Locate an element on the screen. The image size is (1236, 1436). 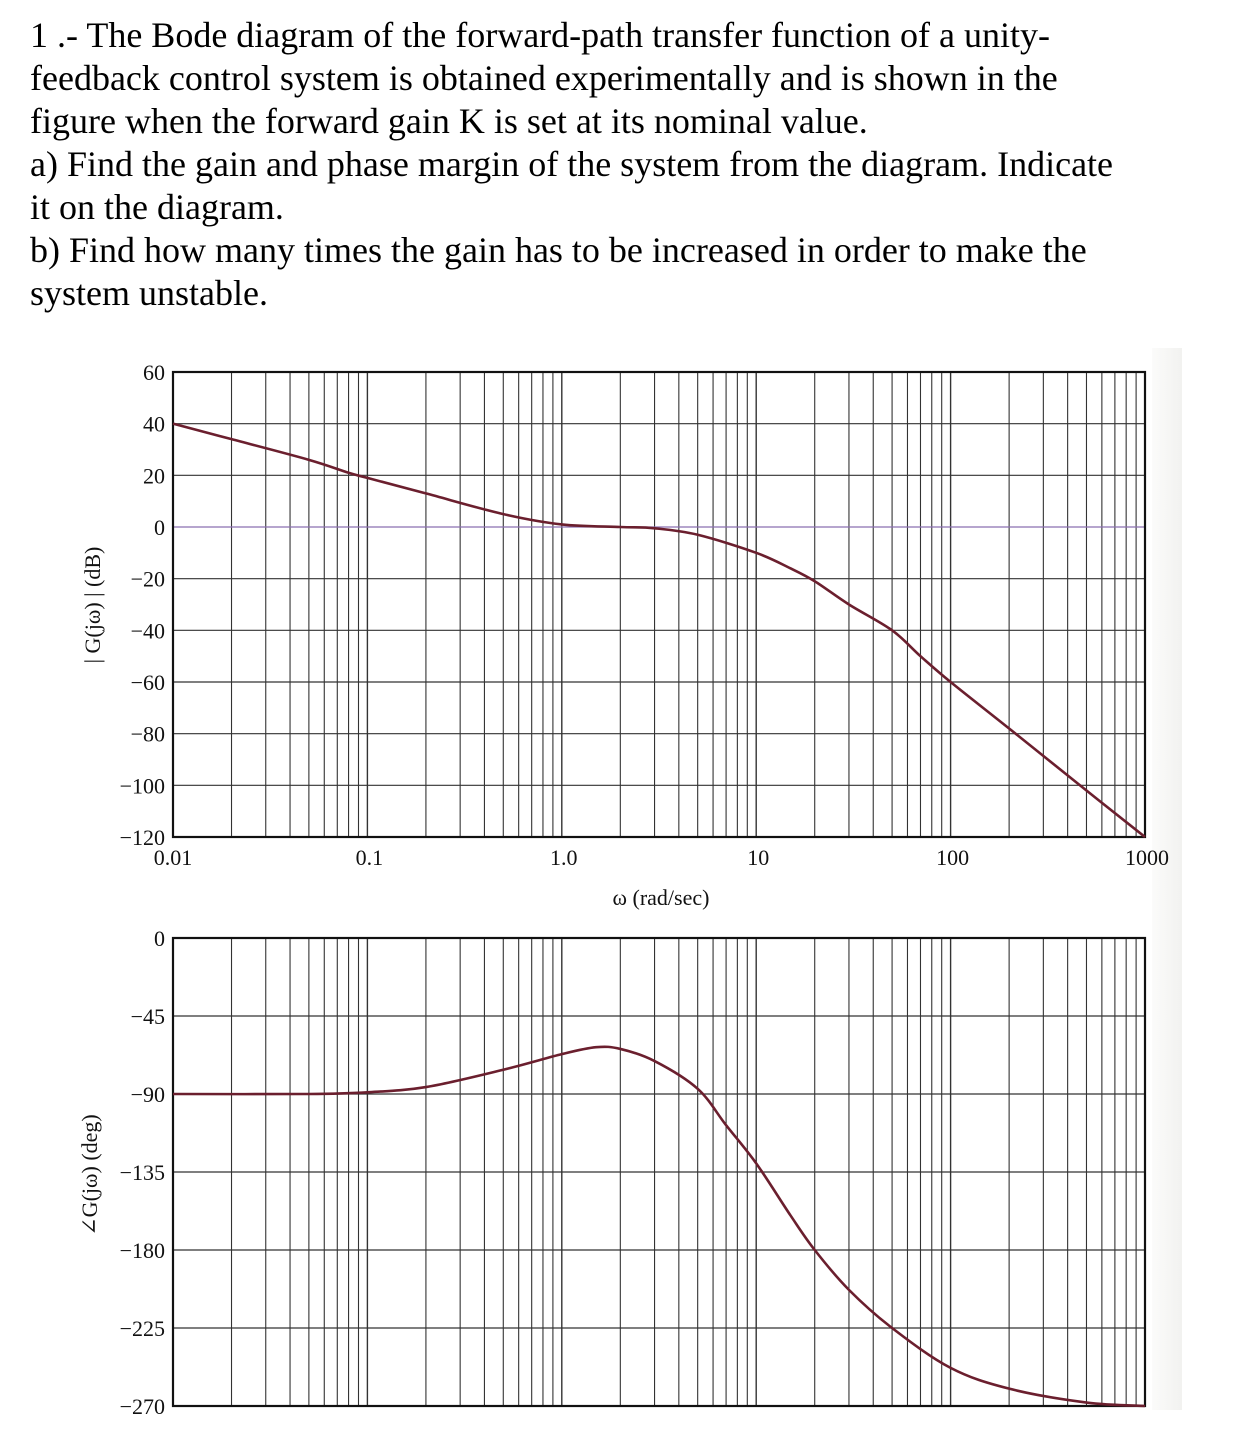
y-tick-label: −90 is located at coordinates (148, 1094).